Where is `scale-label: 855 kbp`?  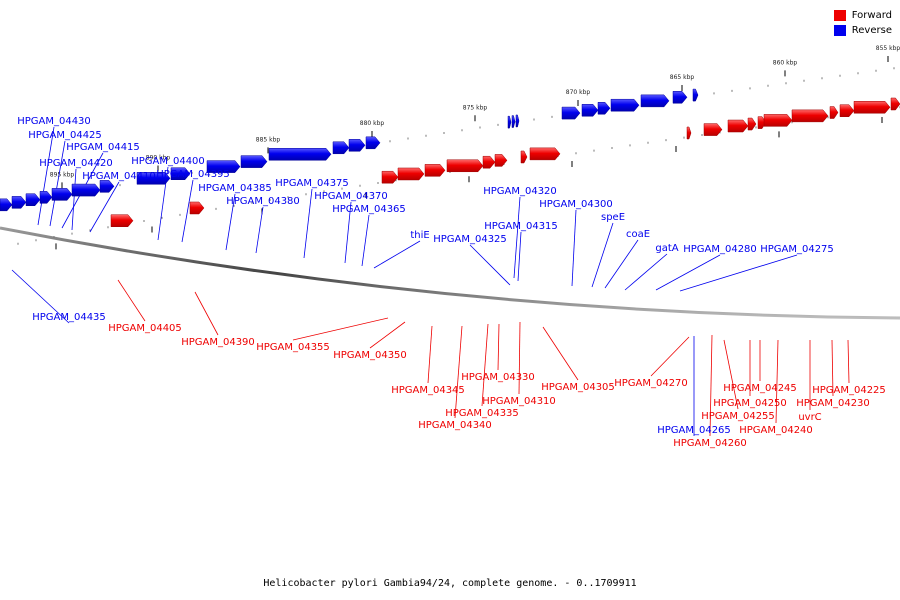
scale-label: 855 kbp is located at coordinates (888, 48).